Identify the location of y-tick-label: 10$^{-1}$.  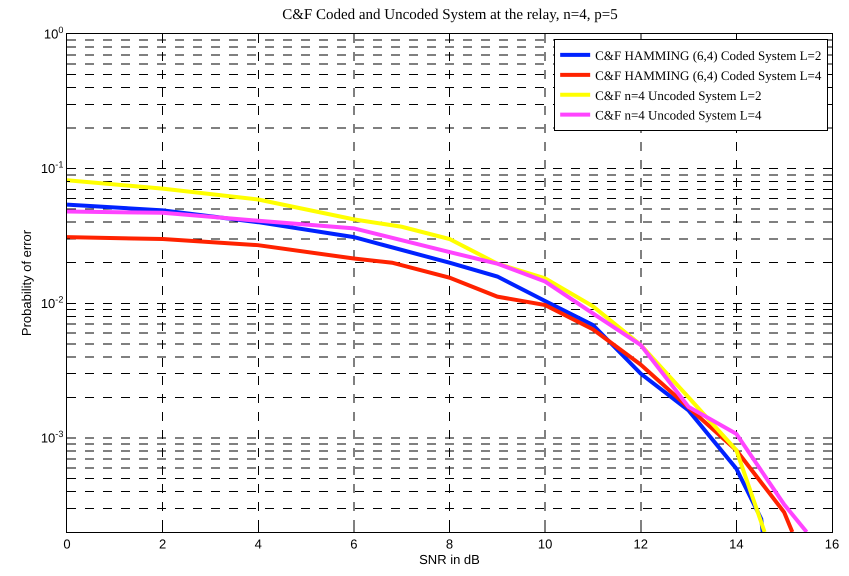
(52, 168).